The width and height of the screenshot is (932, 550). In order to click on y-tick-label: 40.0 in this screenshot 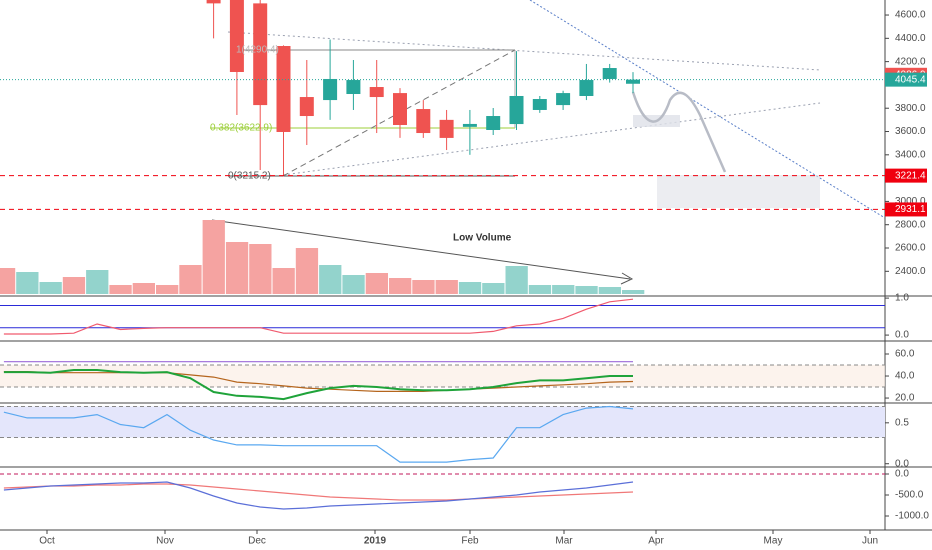, I will do `click(905, 376)`.